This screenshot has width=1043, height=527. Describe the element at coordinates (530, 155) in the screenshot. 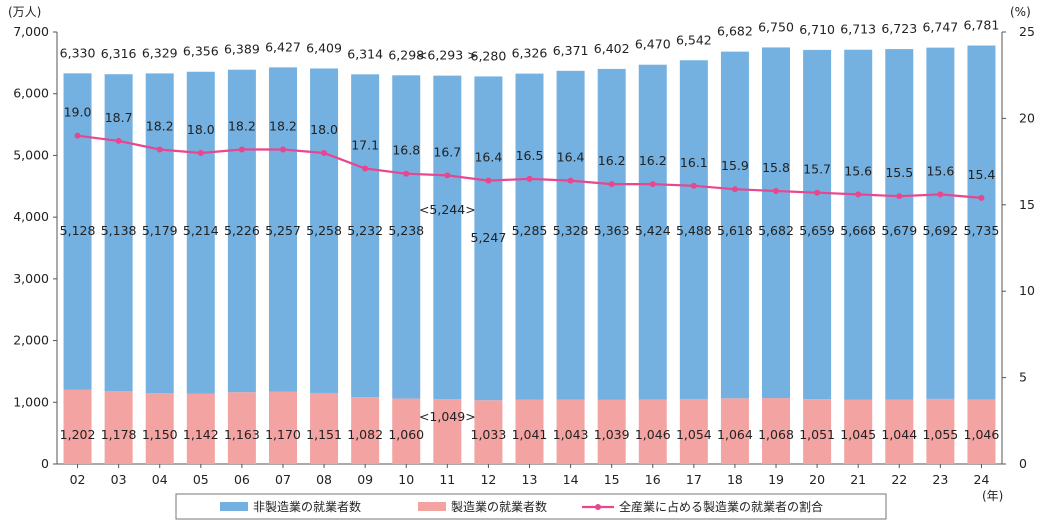

I see `ratio-value-label: 16.5` at that location.